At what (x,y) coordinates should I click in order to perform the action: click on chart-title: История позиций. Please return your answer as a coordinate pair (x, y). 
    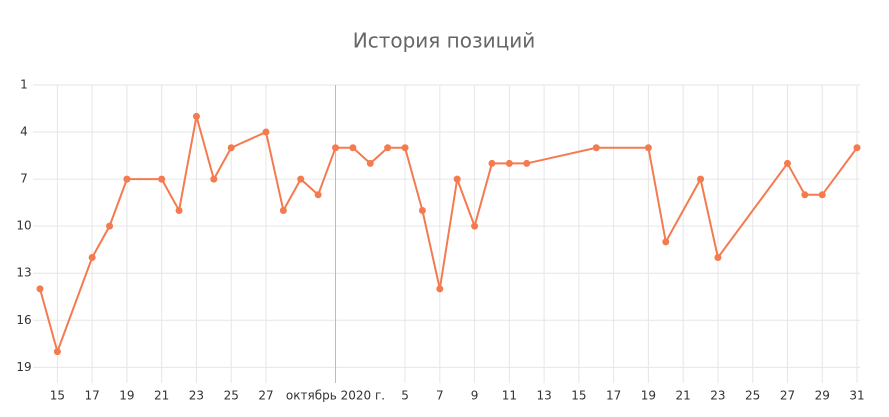
    Looking at the image, I should click on (444, 41).